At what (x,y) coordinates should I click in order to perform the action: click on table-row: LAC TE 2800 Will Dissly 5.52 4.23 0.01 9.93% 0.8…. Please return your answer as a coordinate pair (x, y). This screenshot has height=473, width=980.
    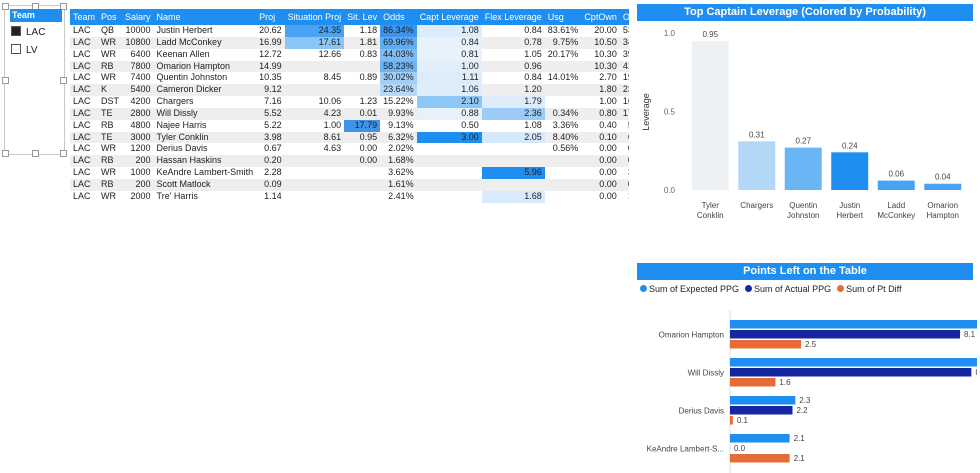
    Looking at the image, I should click on (349, 113).